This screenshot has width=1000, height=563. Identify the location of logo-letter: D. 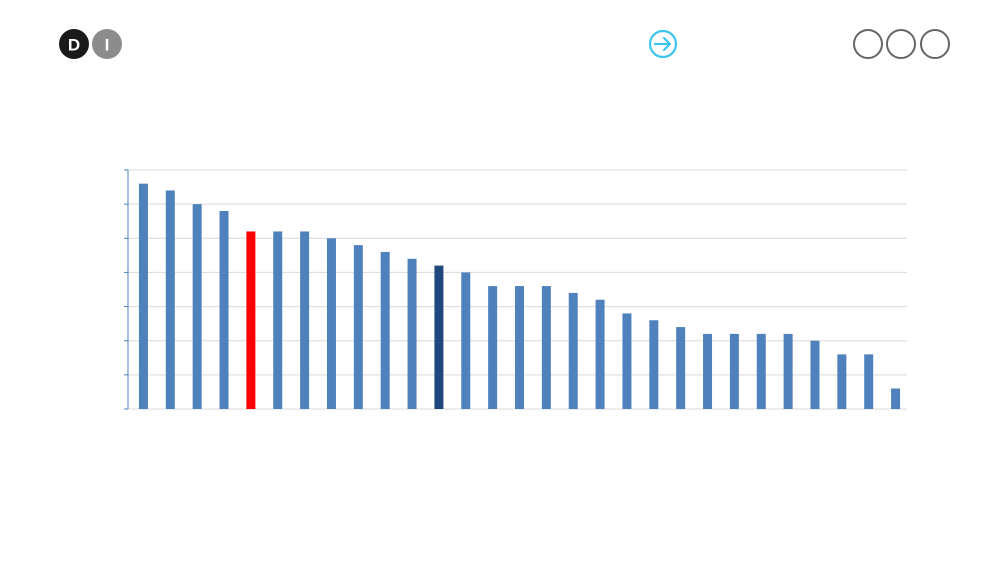
(74, 45).